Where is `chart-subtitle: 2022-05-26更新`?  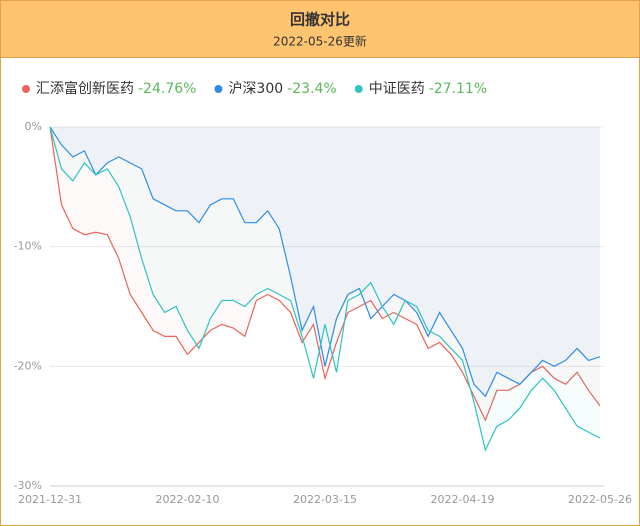
chart-subtitle: 2022-05-26更新 is located at coordinates (320, 41).